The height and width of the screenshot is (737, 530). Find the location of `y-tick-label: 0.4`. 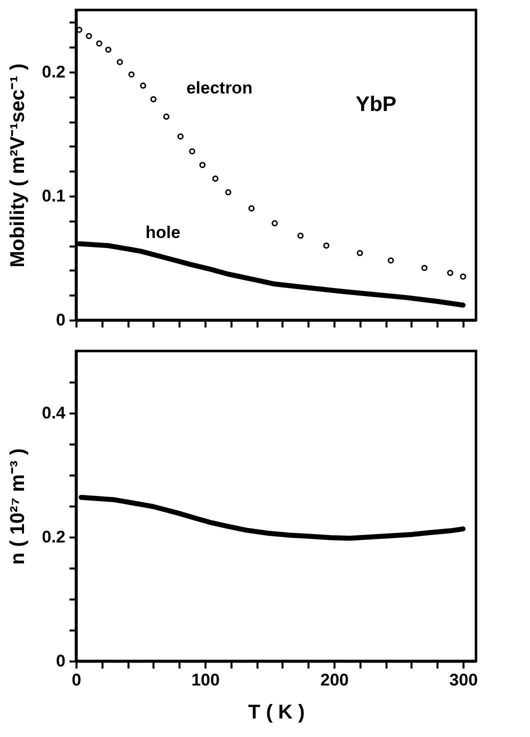

y-tick-label: 0.4 is located at coordinates (54, 413).